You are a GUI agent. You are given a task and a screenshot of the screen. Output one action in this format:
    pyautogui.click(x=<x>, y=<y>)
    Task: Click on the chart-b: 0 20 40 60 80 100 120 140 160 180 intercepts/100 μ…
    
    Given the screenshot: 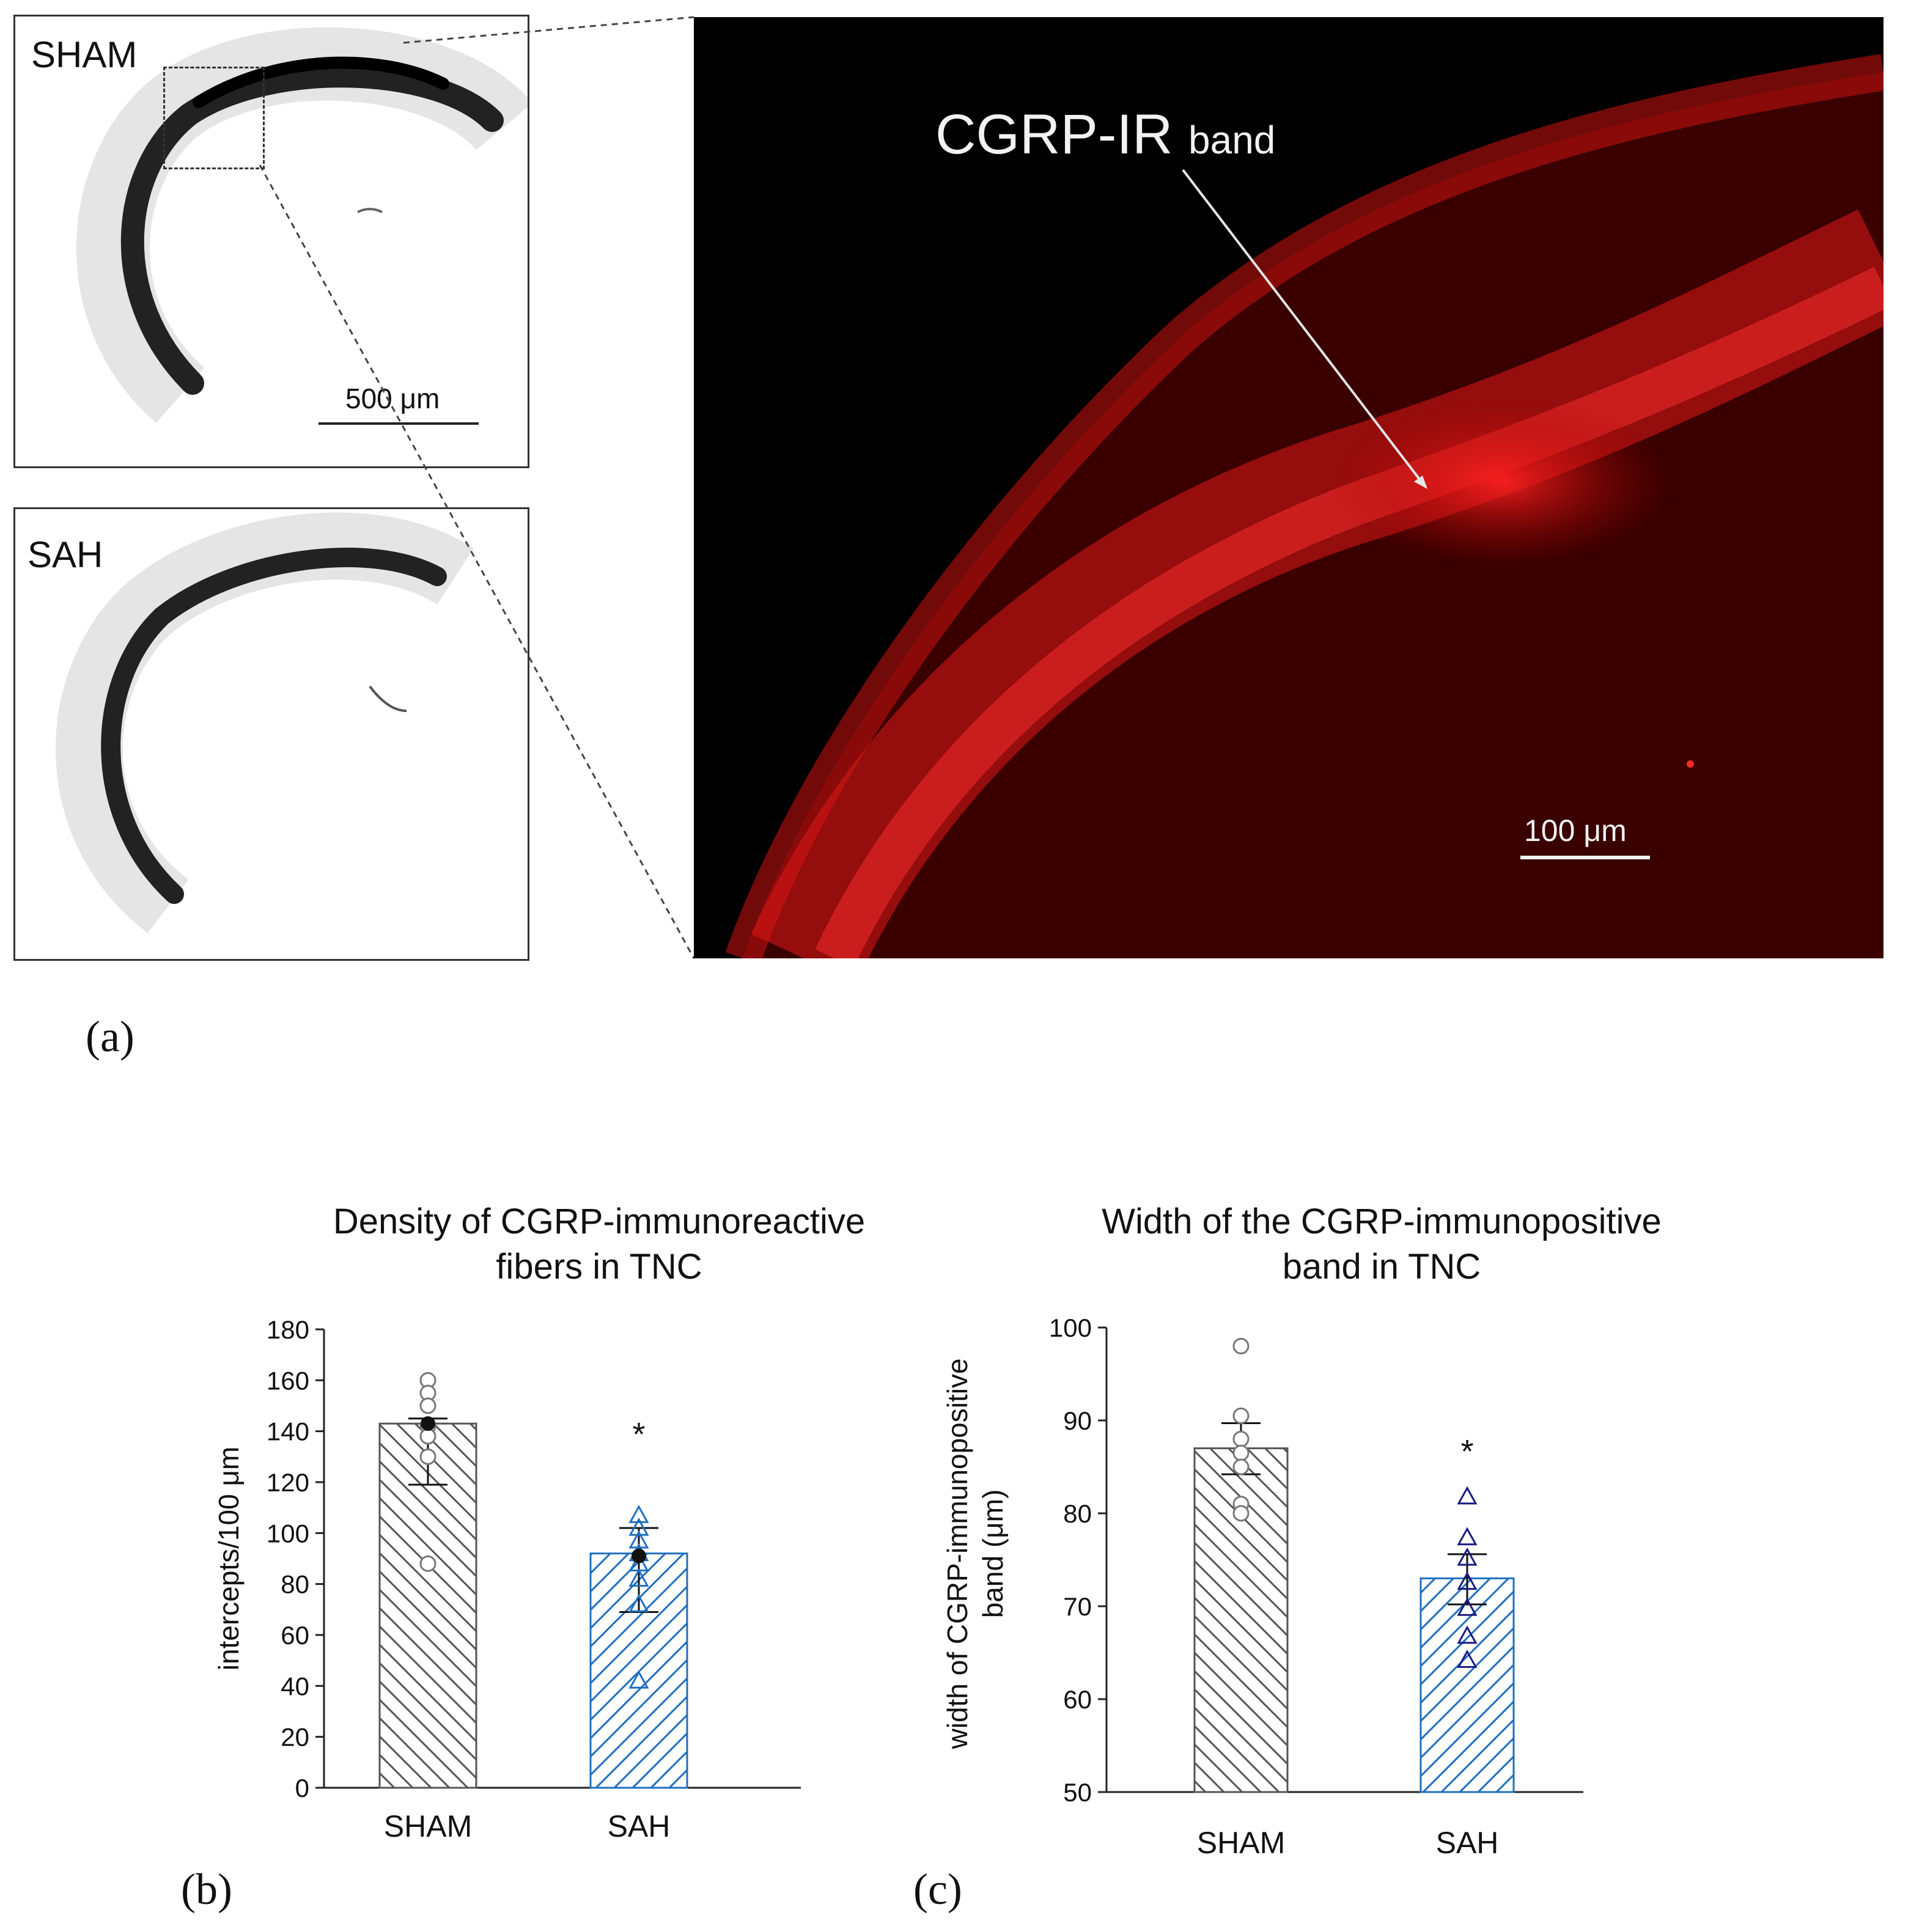 What is the action you would take?
    pyautogui.click(x=507, y=1579)
    